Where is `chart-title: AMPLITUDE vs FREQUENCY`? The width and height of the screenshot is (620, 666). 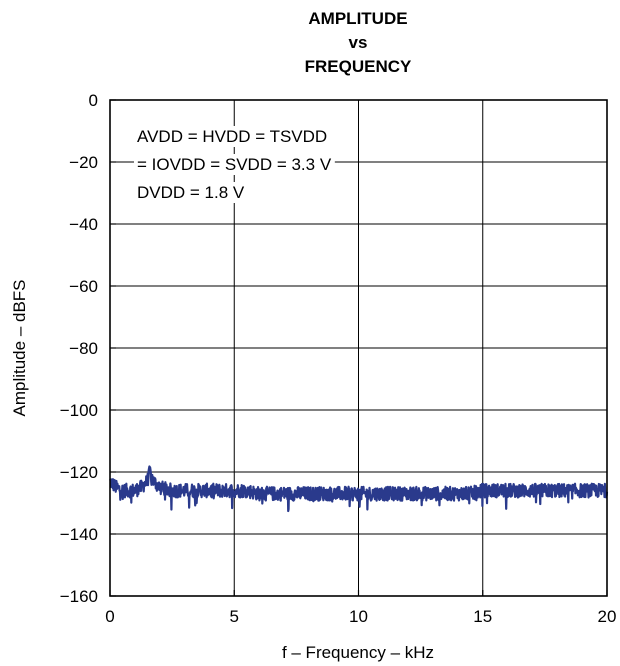
chart-title: AMPLITUDE vs FREQUENCY is located at coordinates (358, 42).